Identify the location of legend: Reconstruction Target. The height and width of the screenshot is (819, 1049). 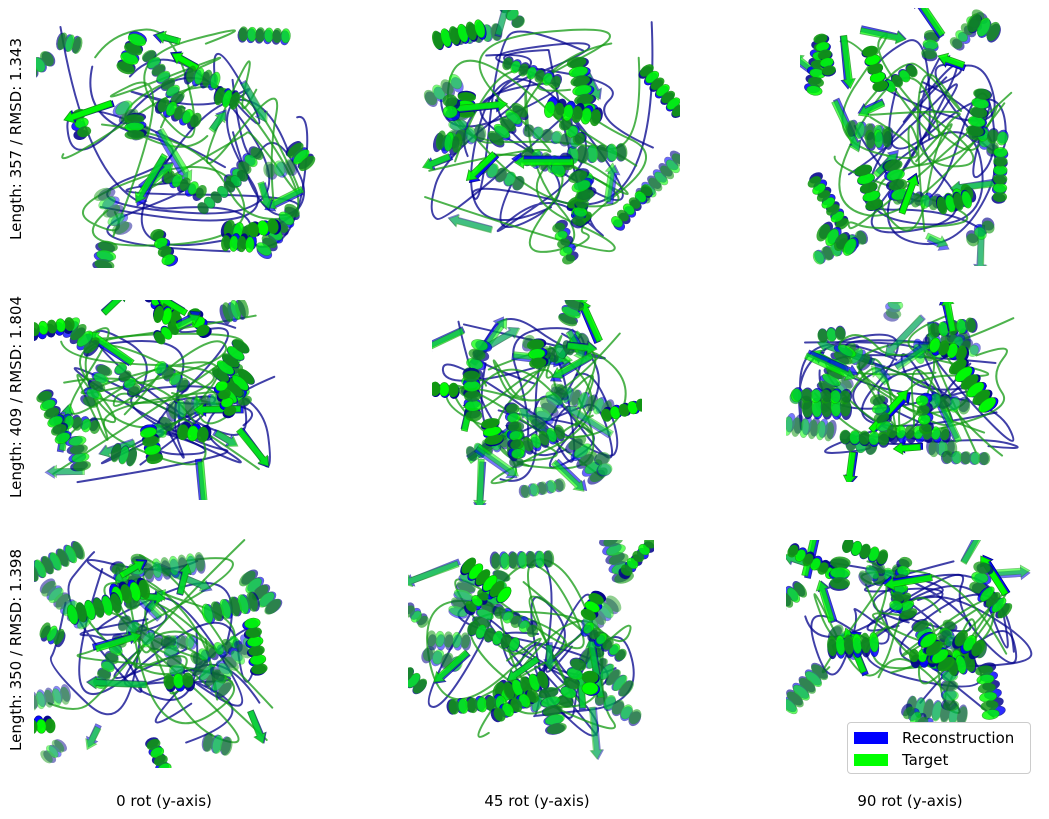
(939, 748).